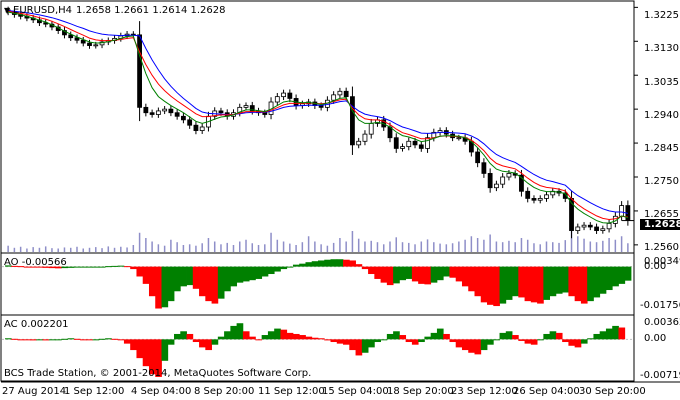 This screenshot has width=680, height=400. What do you see at coordinates (546, 391) in the screenshot?
I see `time-axis-label: 26 Sep 04:00` at bounding box center [546, 391].